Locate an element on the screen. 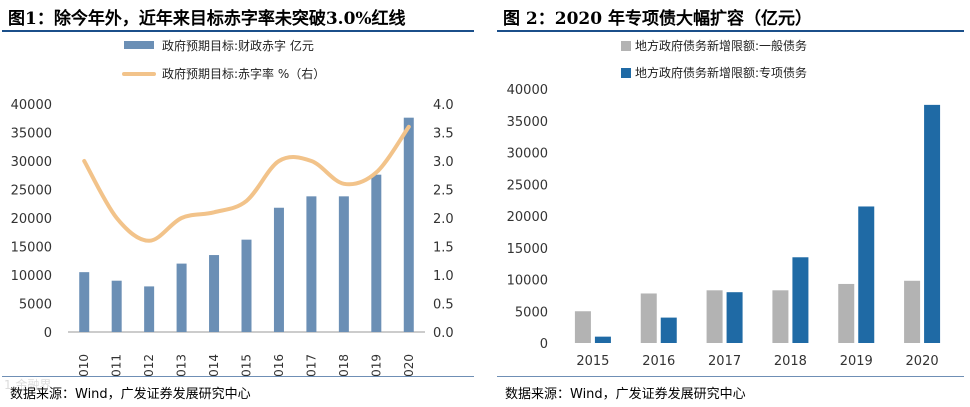 The image size is (970, 407). left-source-rule is located at coordinates (238, 376).